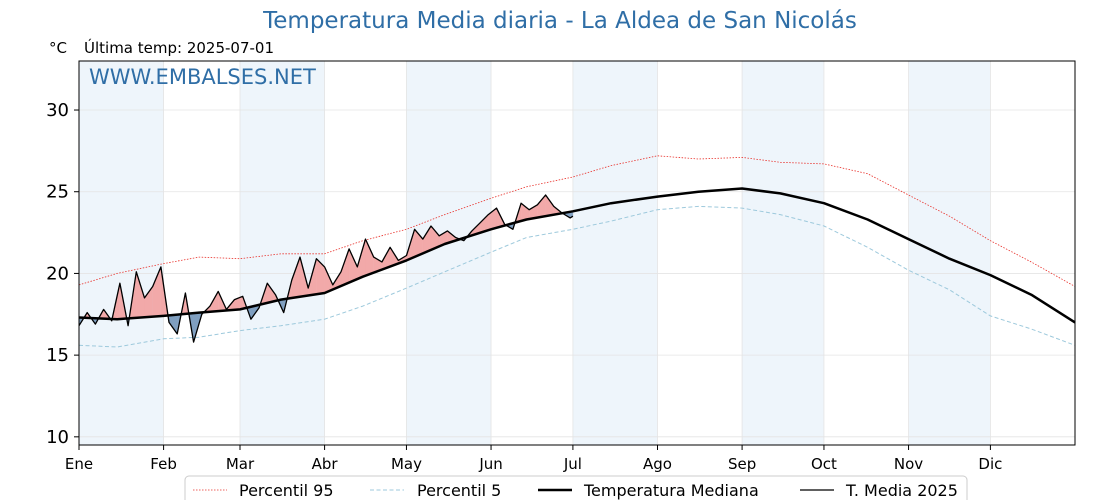 The width and height of the screenshot is (1120, 500). What do you see at coordinates (490, 464) in the screenshot?
I see `x-tick-label: Jun` at bounding box center [490, 464].